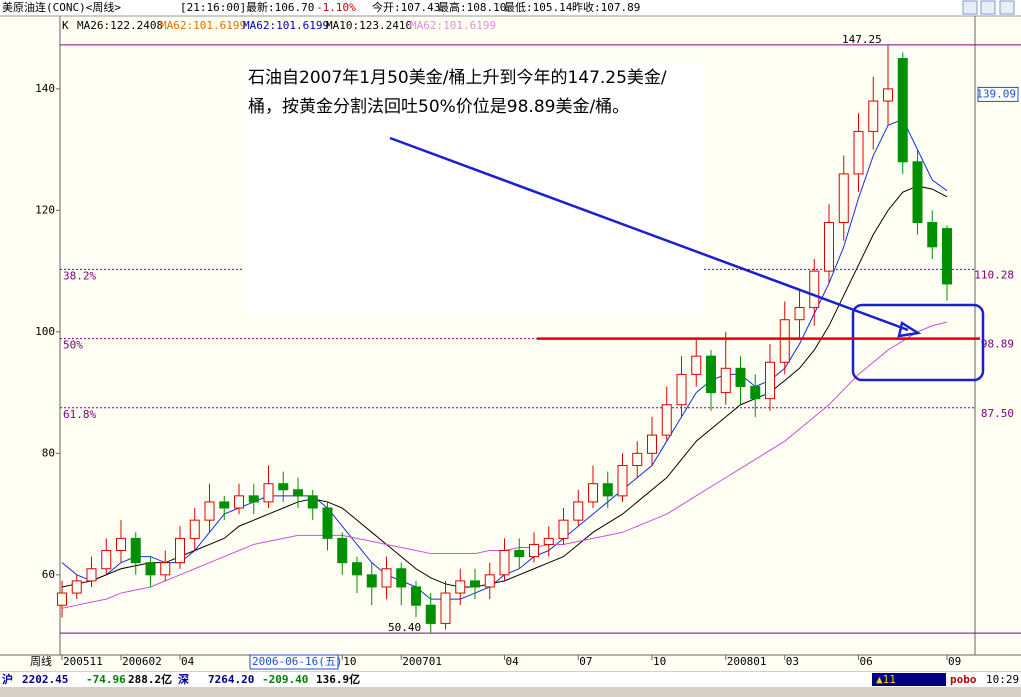  I want to click on extreme-label: 50.40, so click(404, 627).